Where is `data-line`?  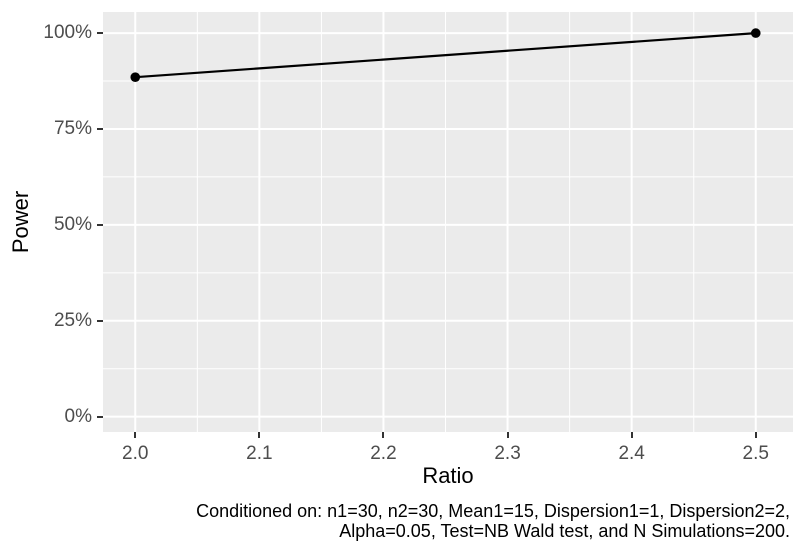 data-line is located at coordinates (445, 55).